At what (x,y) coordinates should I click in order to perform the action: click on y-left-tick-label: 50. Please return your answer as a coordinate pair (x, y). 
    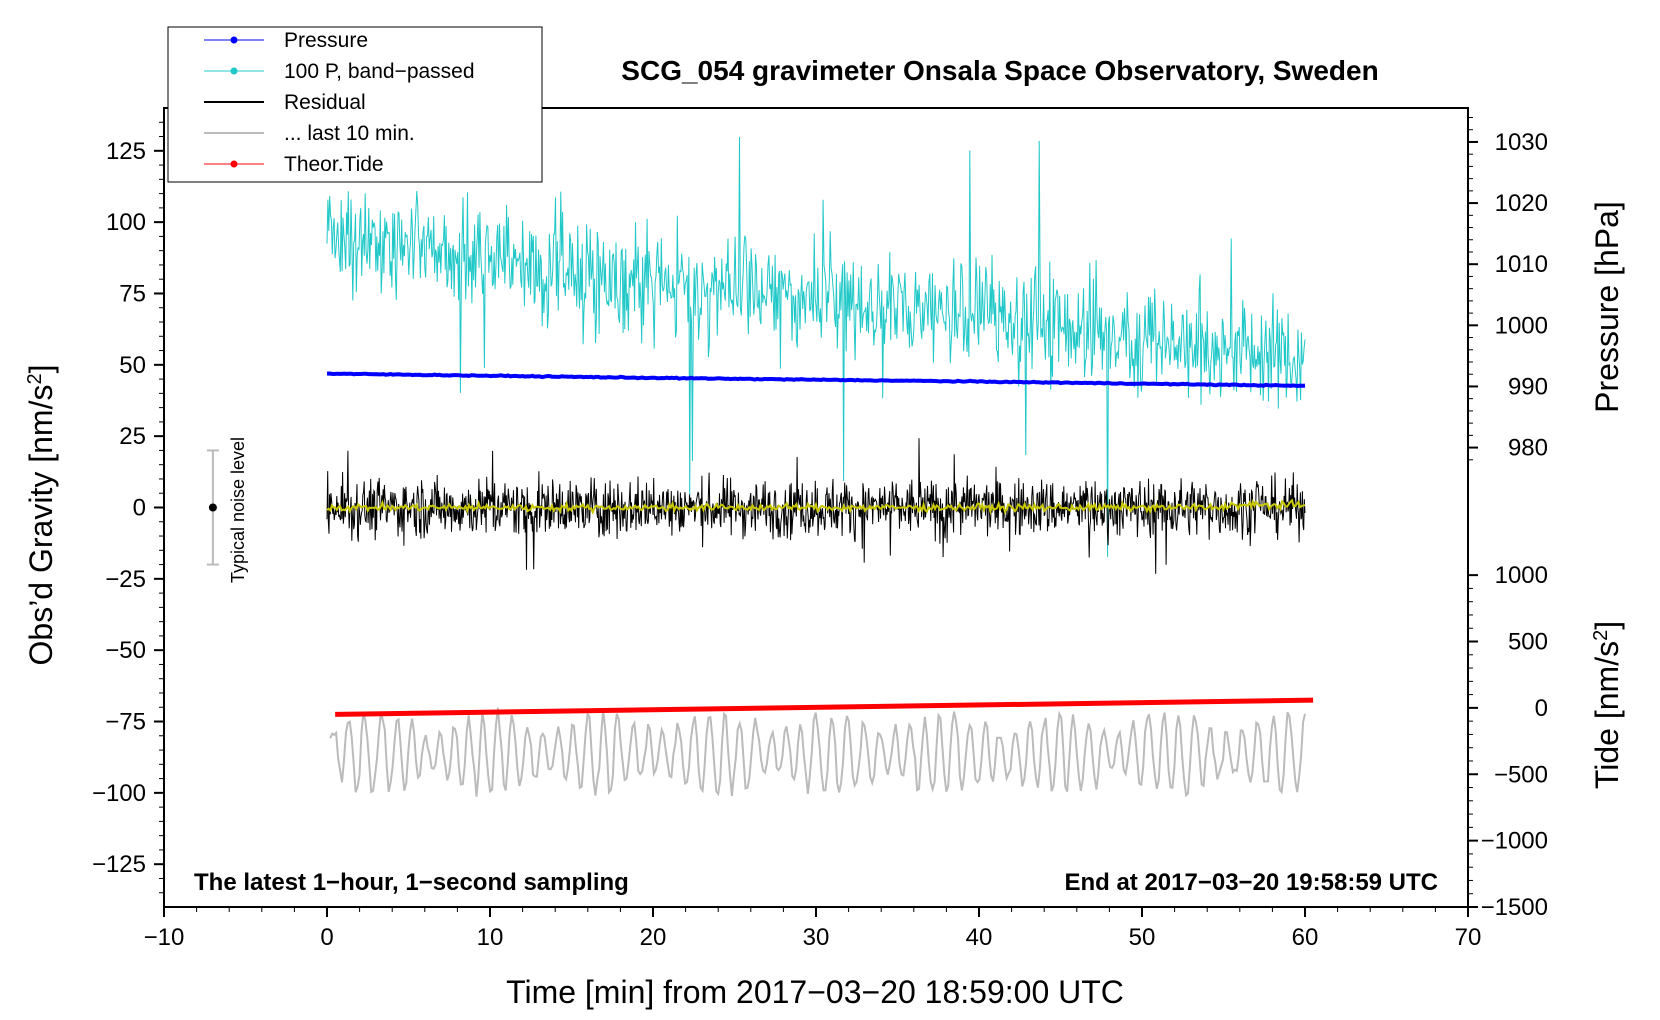
    Looking at the image, I should click on (132, 365).